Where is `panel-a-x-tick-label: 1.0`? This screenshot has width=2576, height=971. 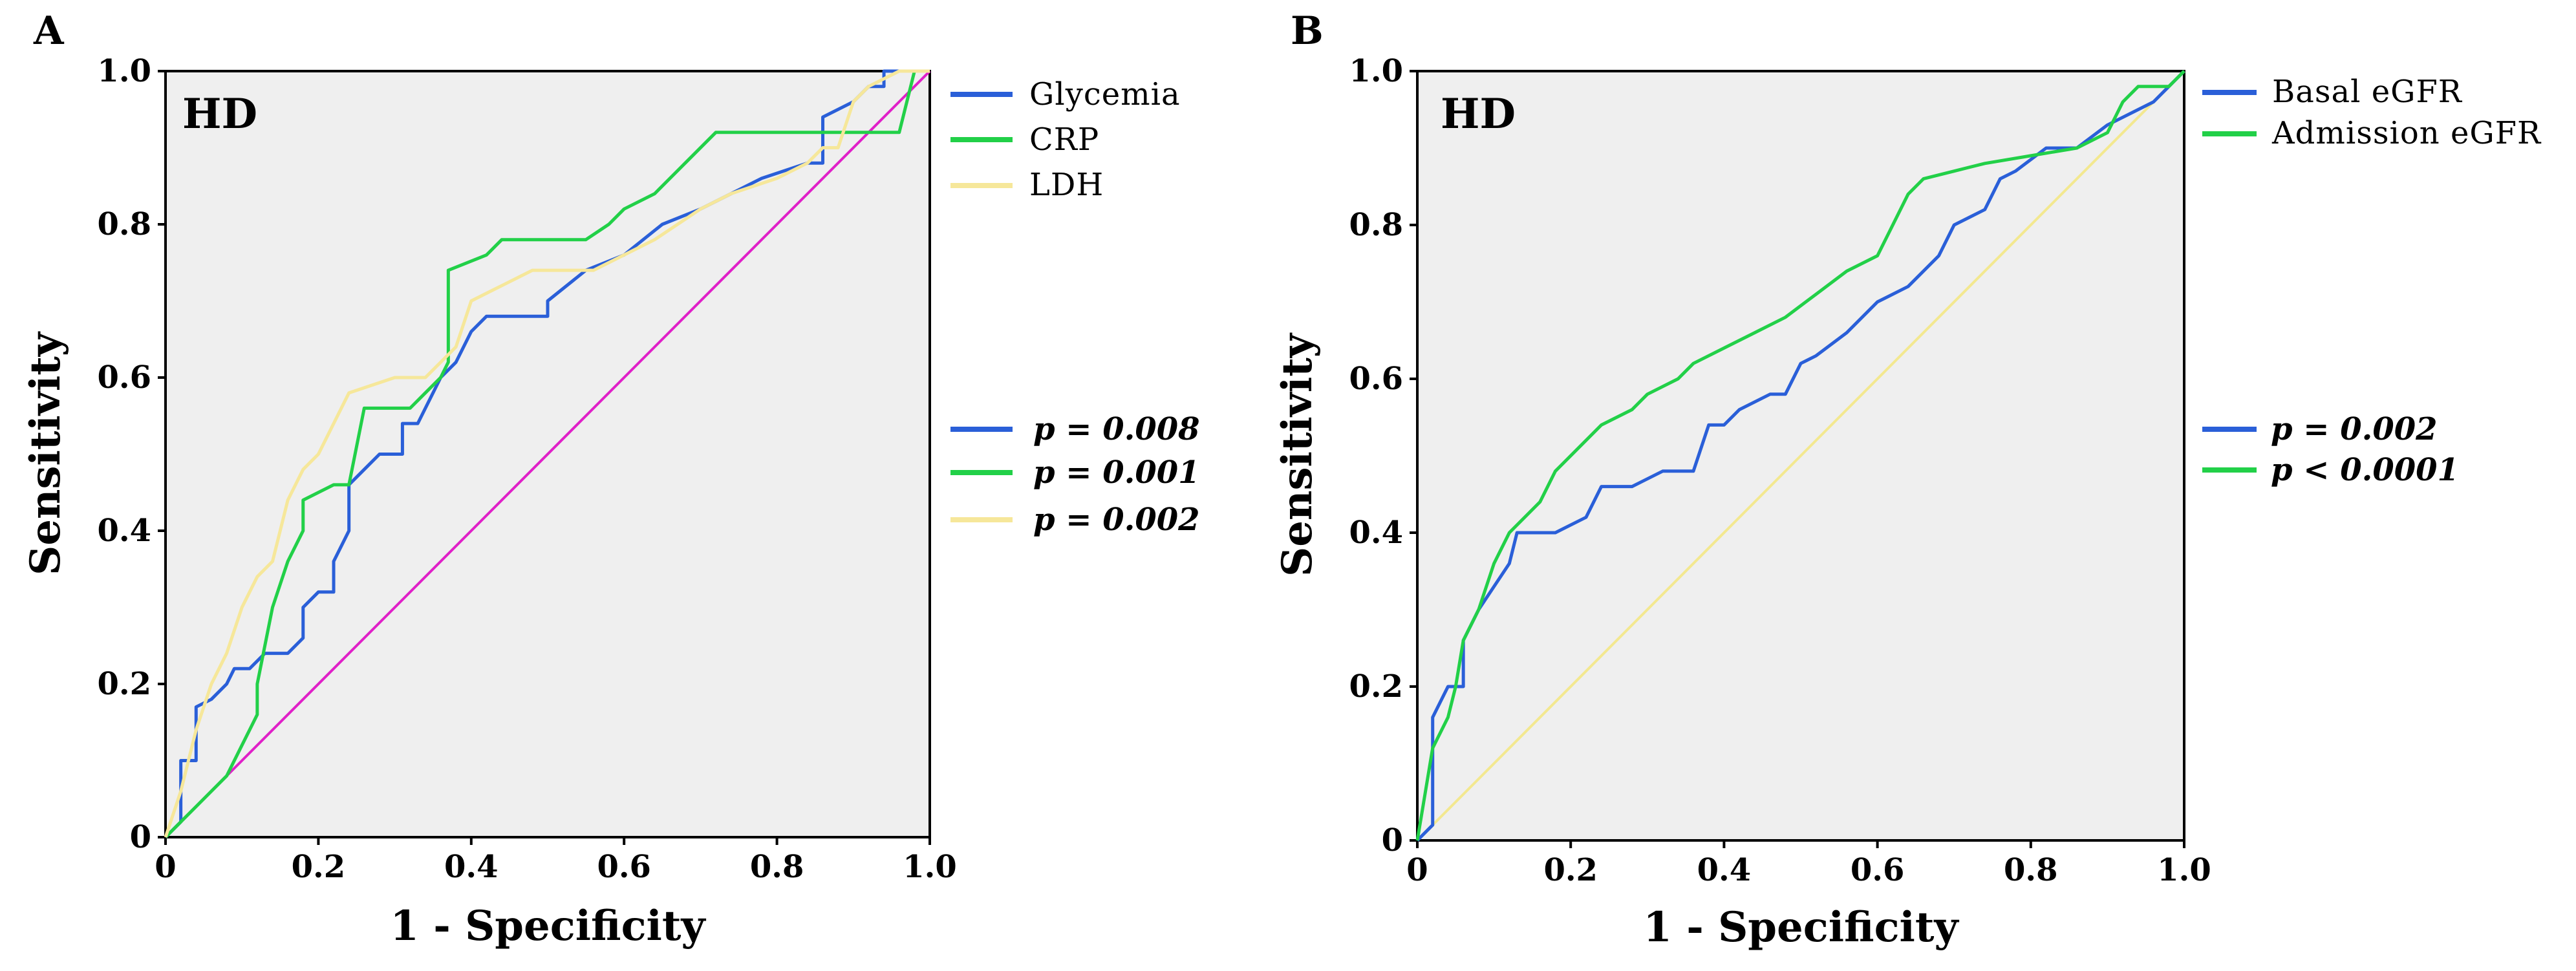
panel-a-x-tick-label: 1.0 is located at coordinates (930, 867).